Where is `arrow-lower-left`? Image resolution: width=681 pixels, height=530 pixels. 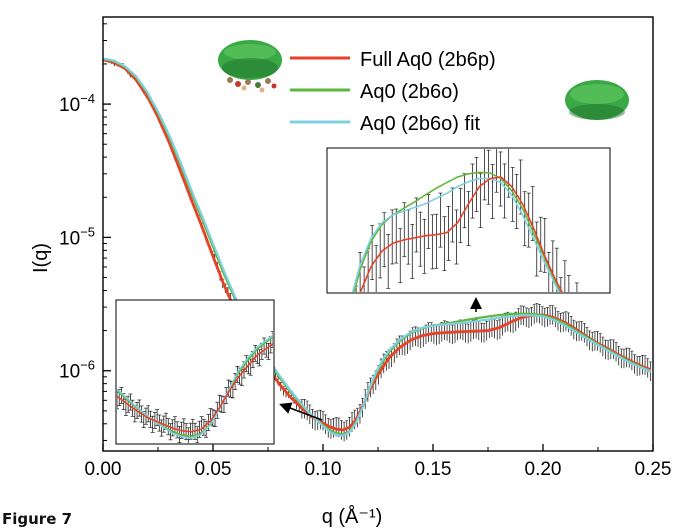
arrow-lower-left is located at coordinates (301, 411).